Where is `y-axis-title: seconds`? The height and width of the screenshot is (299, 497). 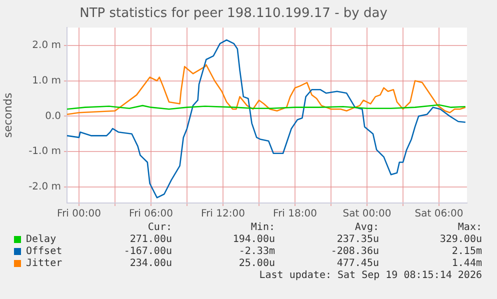 y-axis-title: seconds is located at coordinates (7, 115).